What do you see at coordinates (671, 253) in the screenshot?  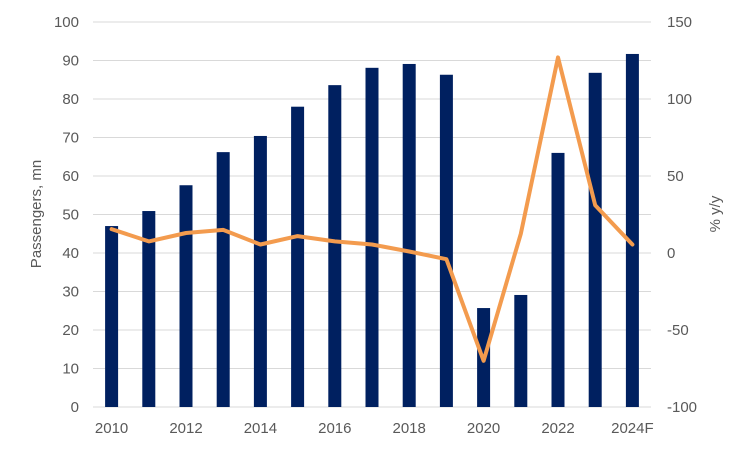 I see `right-tick-label: 0` at bounding box center [671, 253].